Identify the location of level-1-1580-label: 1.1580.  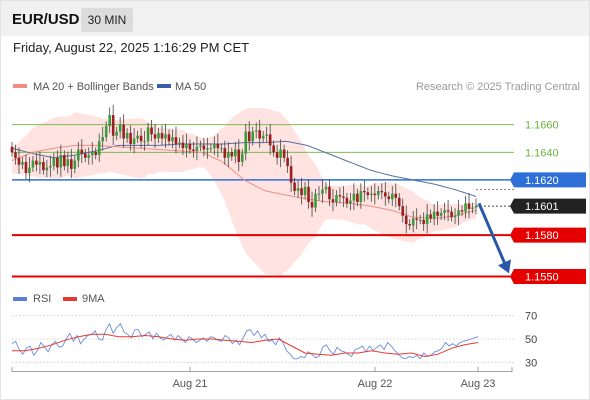
(542, 236).